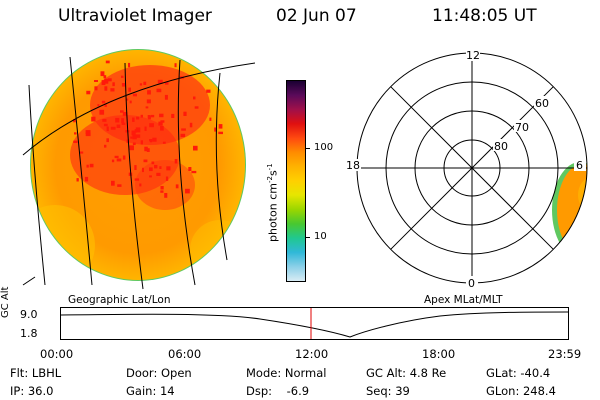 The height and width of the screenshot is (400, 600). I want to click on time-tick-0000: 00:00, so click(57, 354).